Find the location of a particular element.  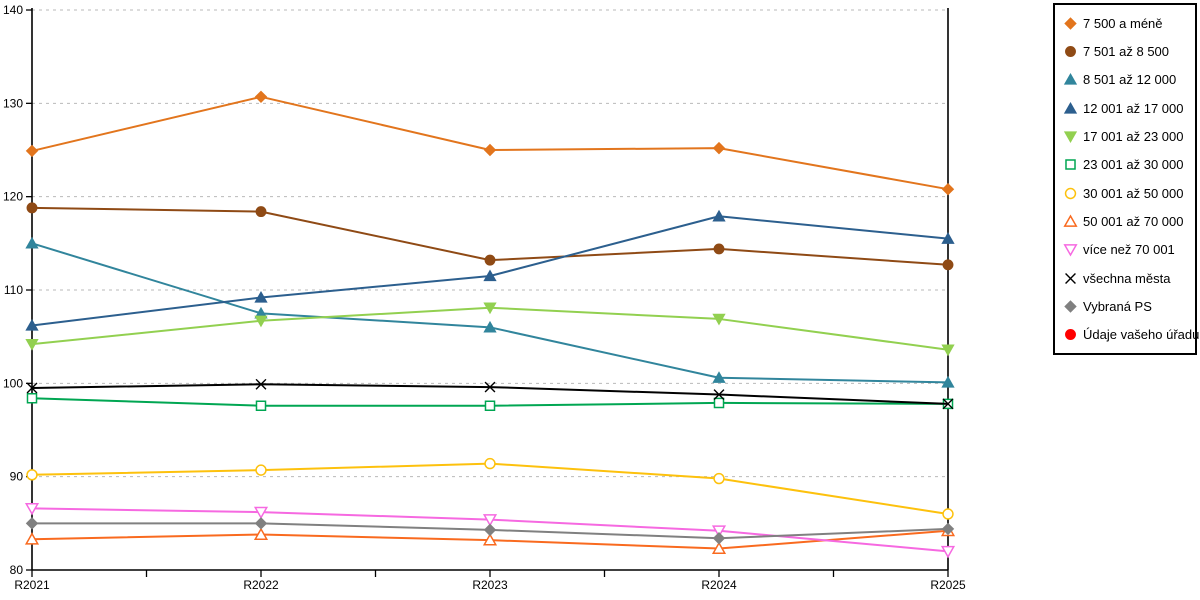

legend-item: 7 501 až 8 500 is located at coordinates (1128, 51).